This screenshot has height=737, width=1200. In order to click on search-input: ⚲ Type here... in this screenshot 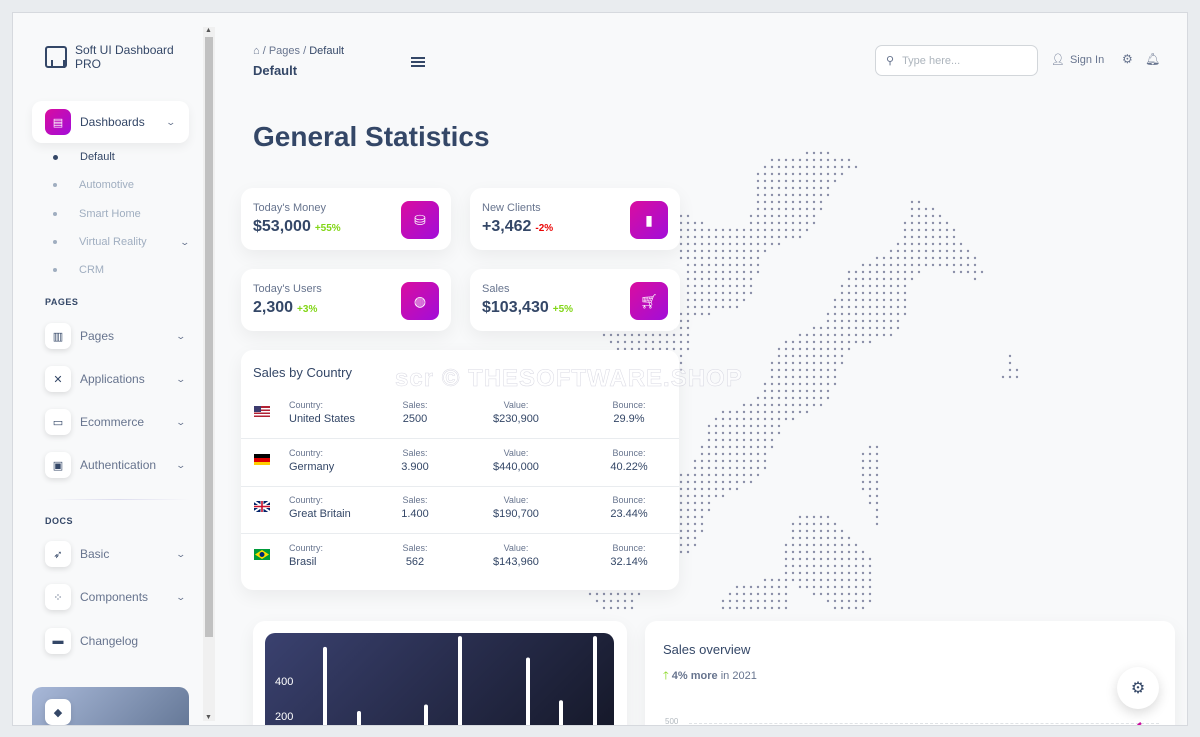, I will do `click(956, 60)`.